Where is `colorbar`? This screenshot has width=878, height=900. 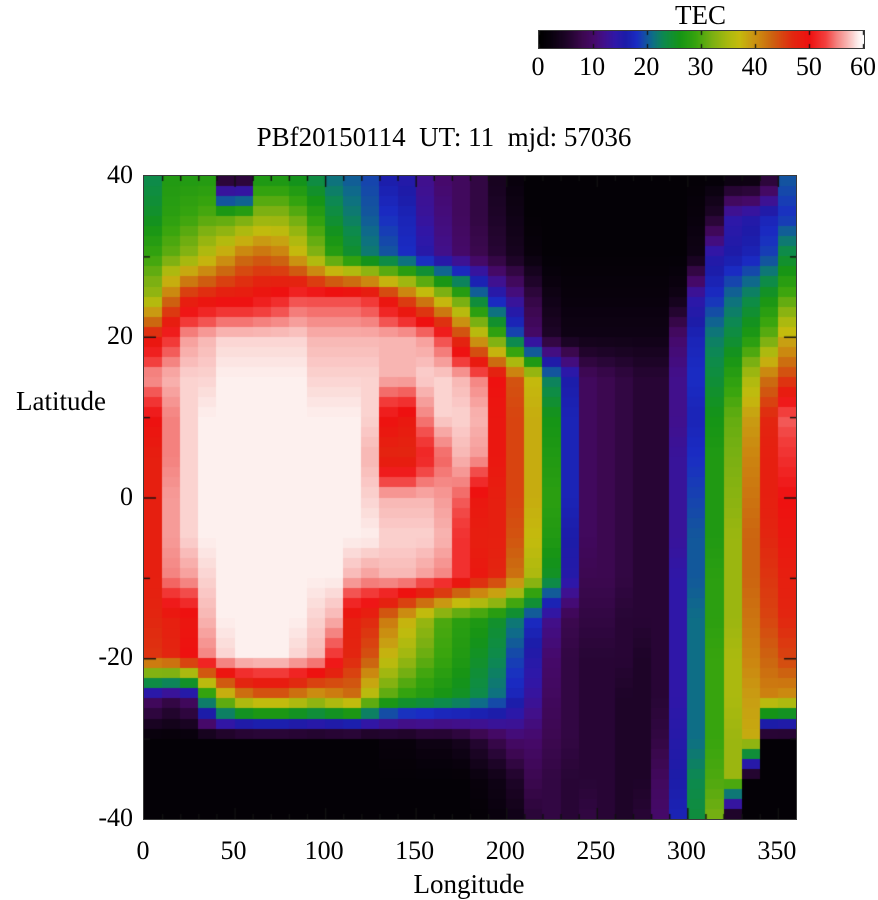
colorbar is located at coordinates (701, 39).